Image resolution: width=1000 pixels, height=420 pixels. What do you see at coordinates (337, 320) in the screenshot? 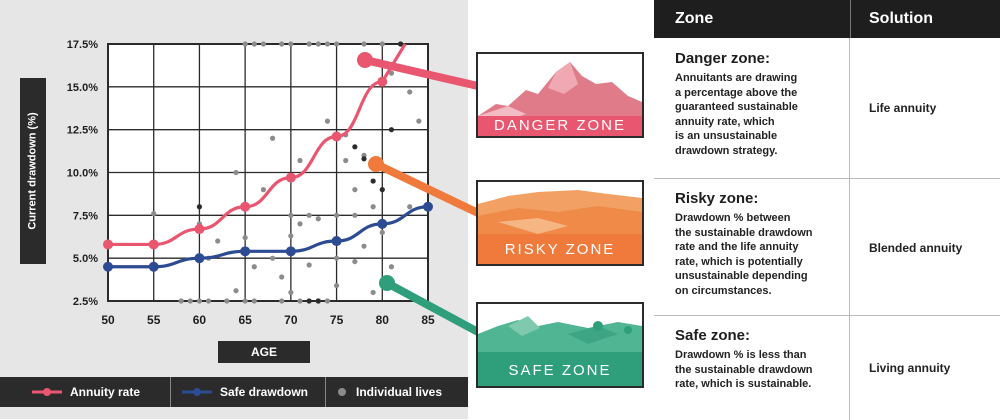
I see `x-tick-label: 75` at bounding box center [337, 320].